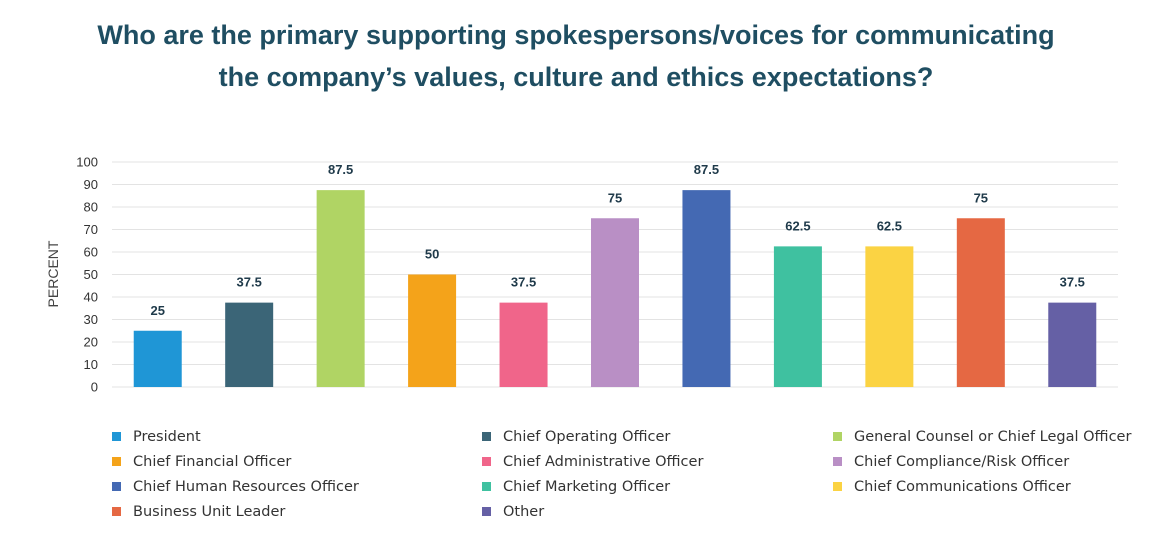 This screenshot has width=1152, height=543. I want to click on data-label: 50, so click(432, 254).